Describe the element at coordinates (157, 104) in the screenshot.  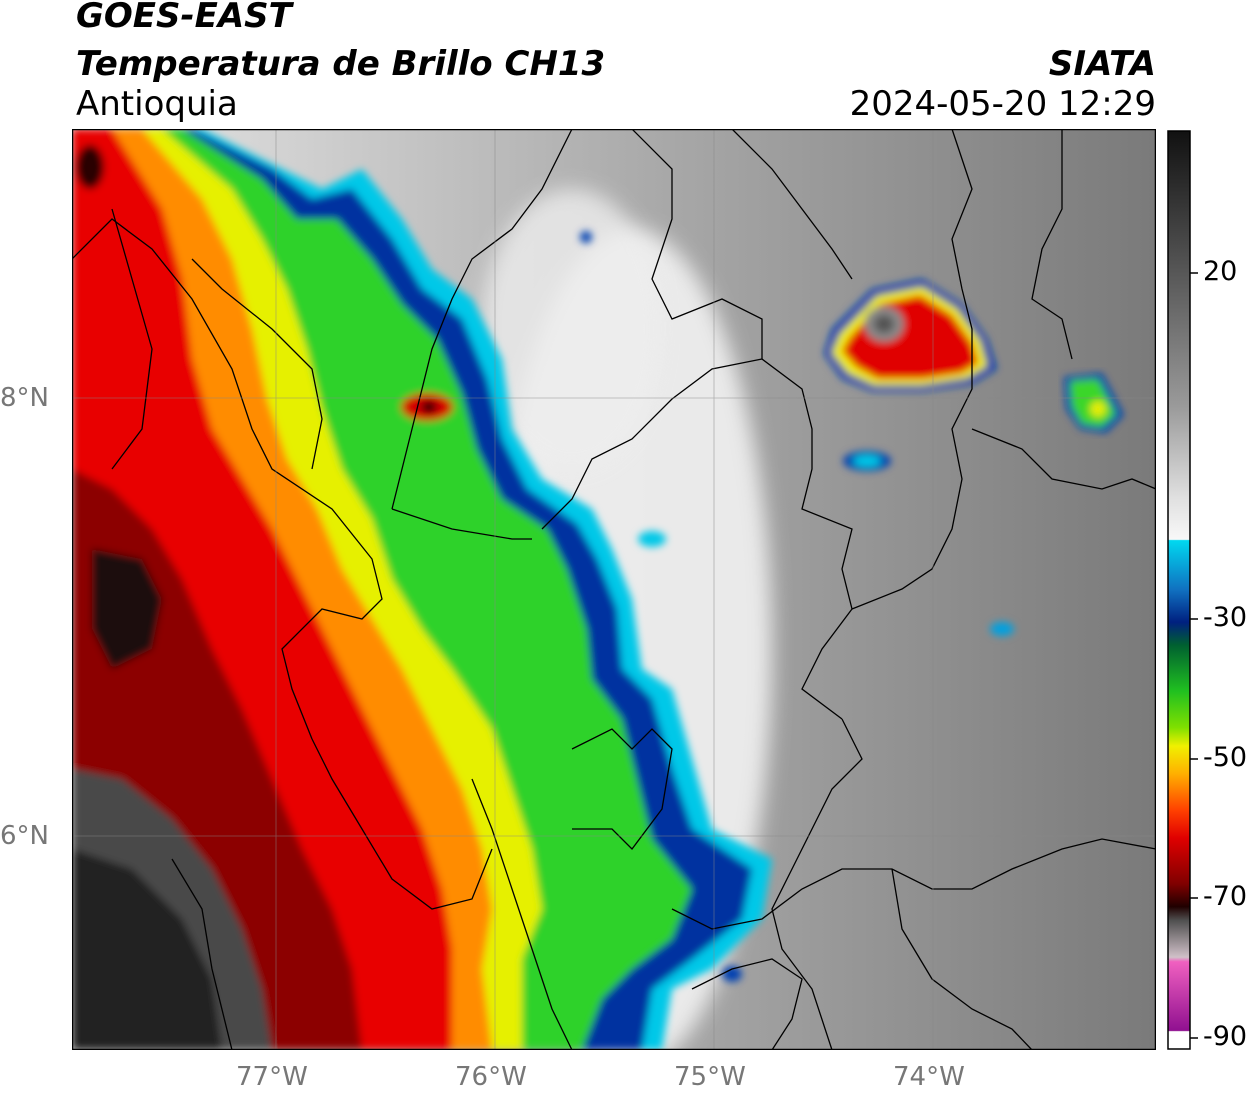
I see `region-label: Antioquia` at that location.